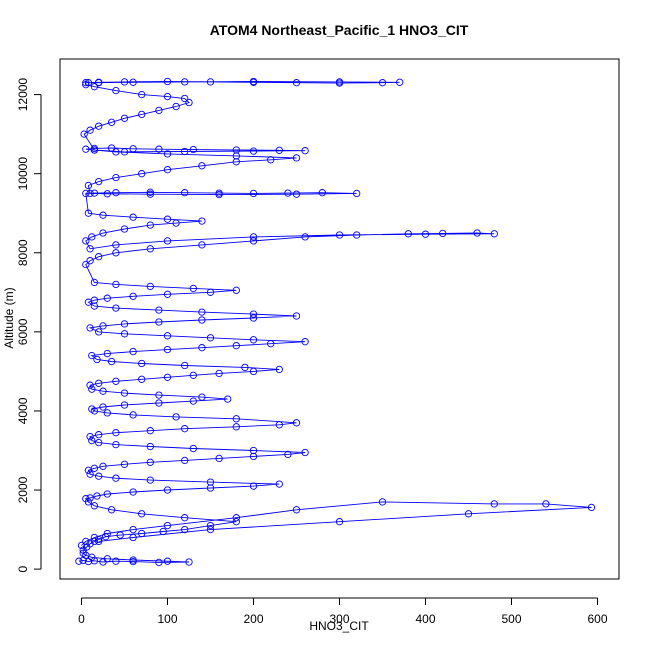  What do you see at coordinates (23, 410) in the screenshot?
I see `y-tick-label: 4000` at bounding box center [23, 410].